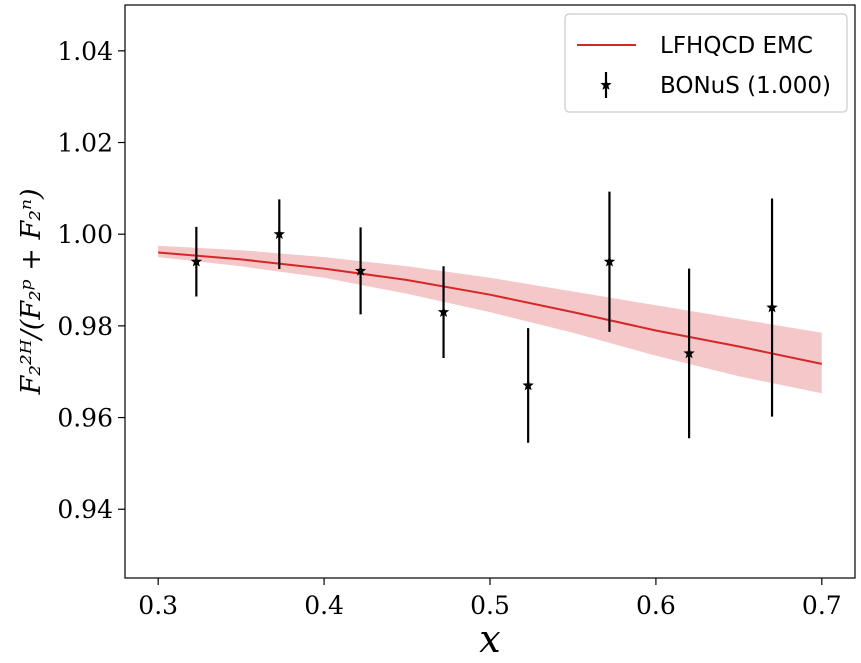 The height and width of the screenshot is (663, 861). I want to click on x-ticks: 0.3 0.4 0.5 0.6 0.7, so click(490, 599).